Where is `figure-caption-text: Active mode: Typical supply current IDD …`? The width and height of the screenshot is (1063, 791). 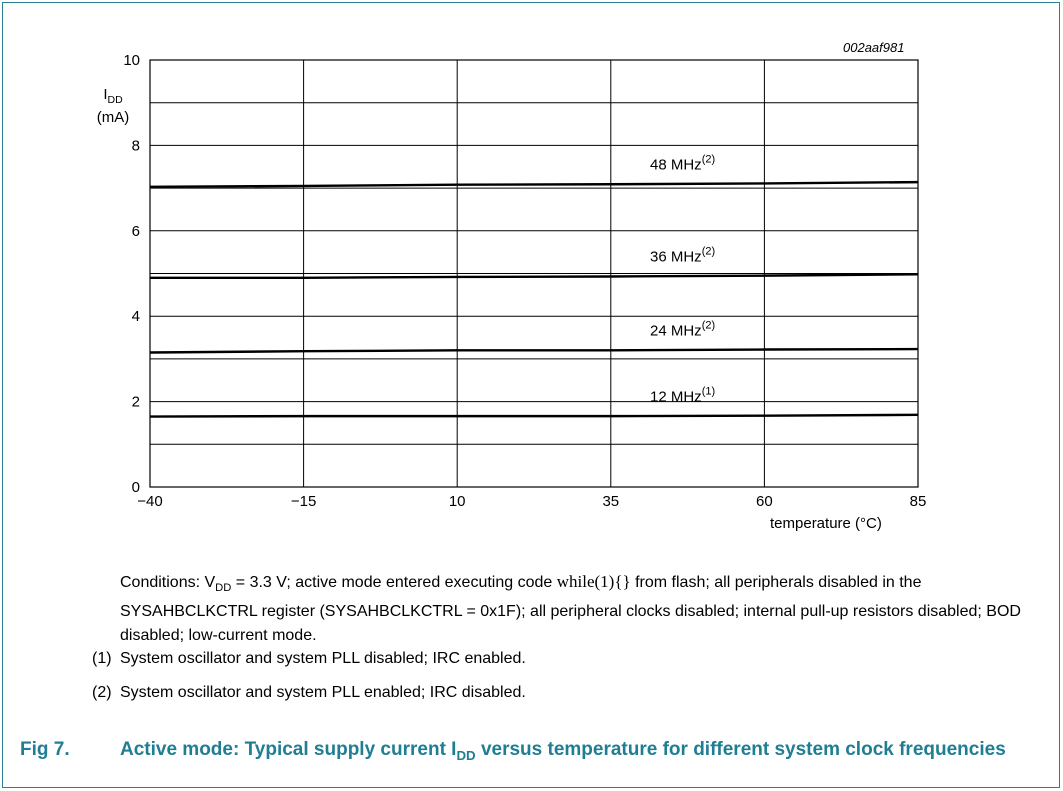
figure-caption-text: Active mode: Typical supply current IDD … is located at coordinates (575, 752).